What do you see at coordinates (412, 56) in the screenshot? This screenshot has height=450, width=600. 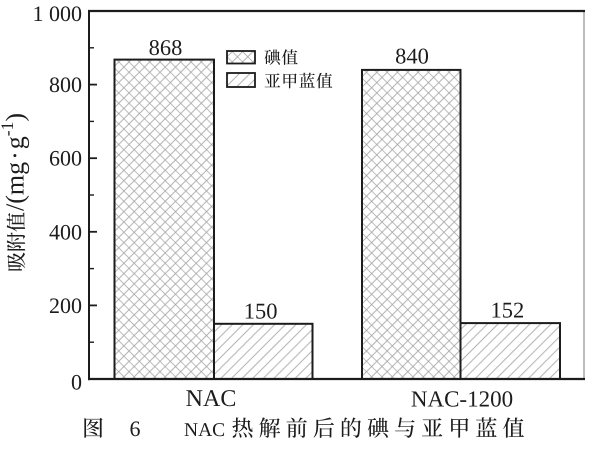 I see `svg-text: 840` at bounding box center [412, 56].